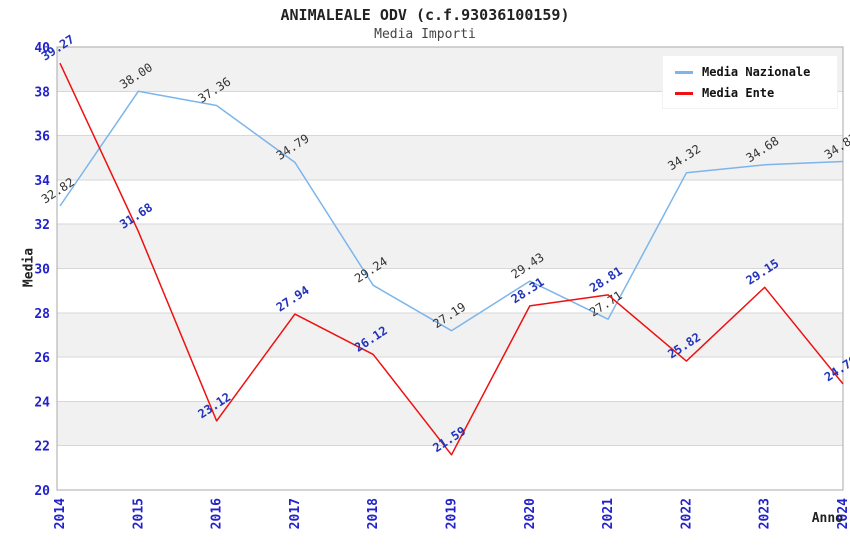 The image size is (850, 550). I want to click on y-tick-label: 20, so click(42, 491).